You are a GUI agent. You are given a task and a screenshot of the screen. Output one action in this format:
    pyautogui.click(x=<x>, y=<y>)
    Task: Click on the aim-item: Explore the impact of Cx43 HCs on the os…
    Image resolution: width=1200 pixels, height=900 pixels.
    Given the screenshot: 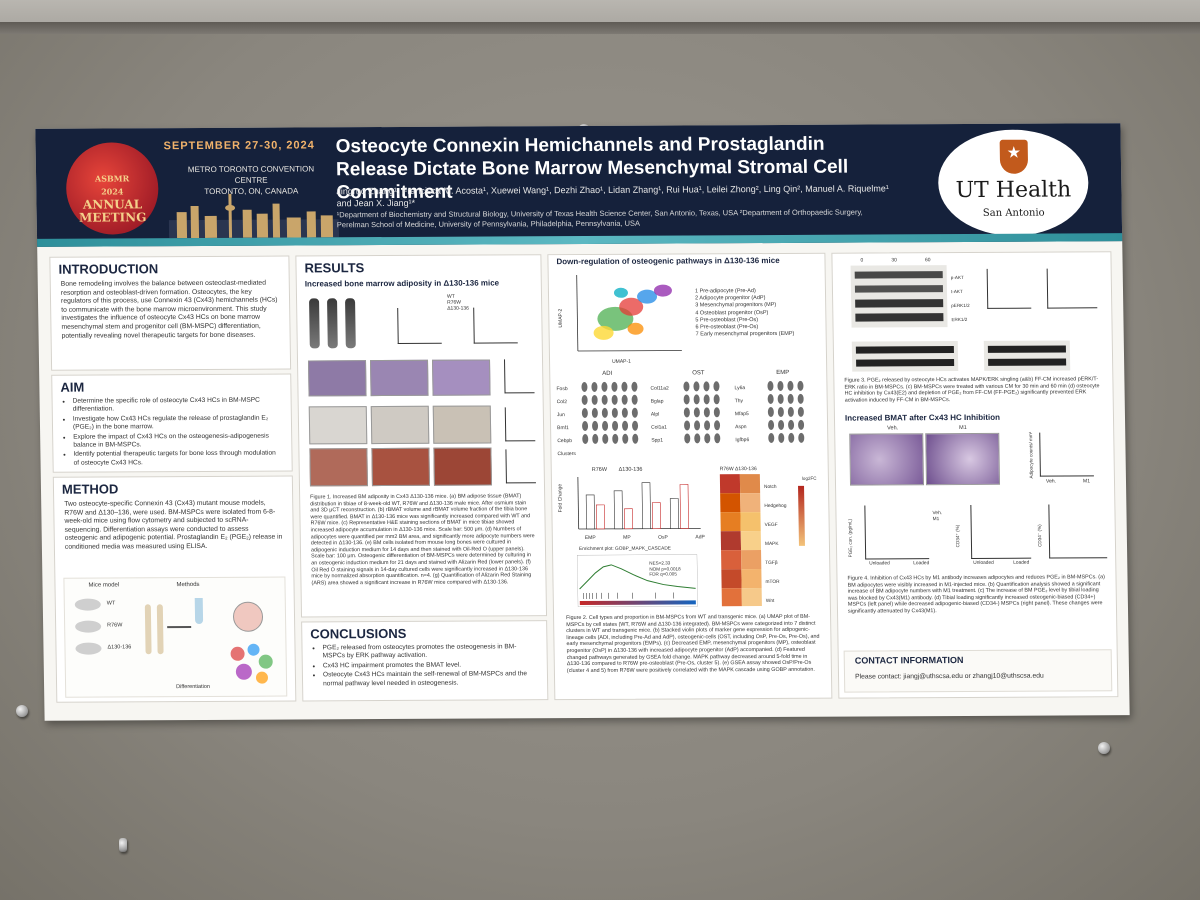 What is the action you would take?
    pyautogui.click(x=177, y=441)
    